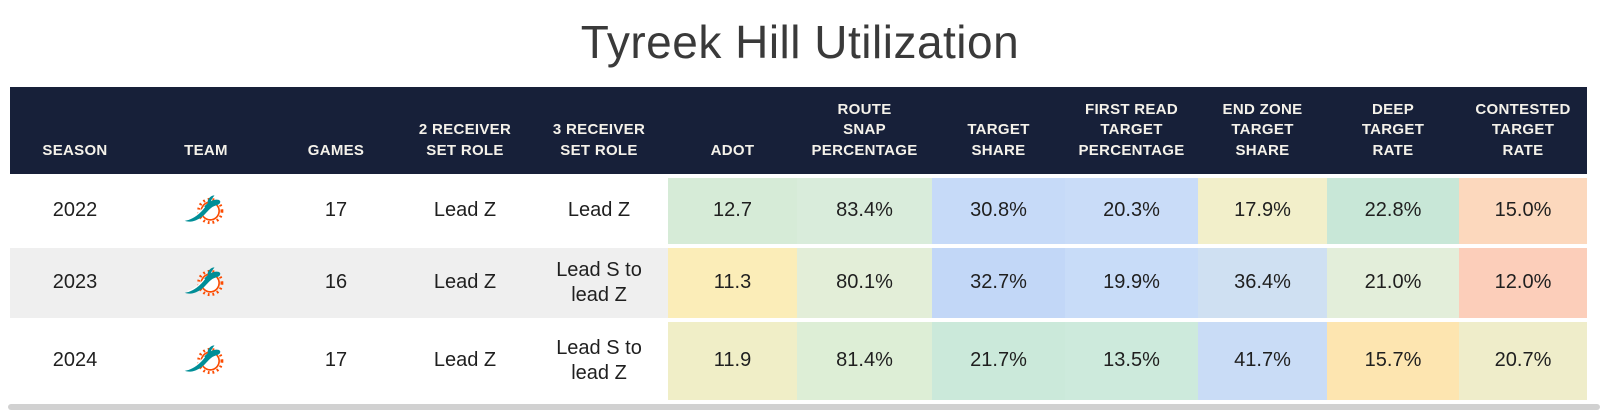 Image resolution: width=1600 pixels, height=418 pixels. I want to click on end-zone-cell: 17.9%, so click(1262, 210).